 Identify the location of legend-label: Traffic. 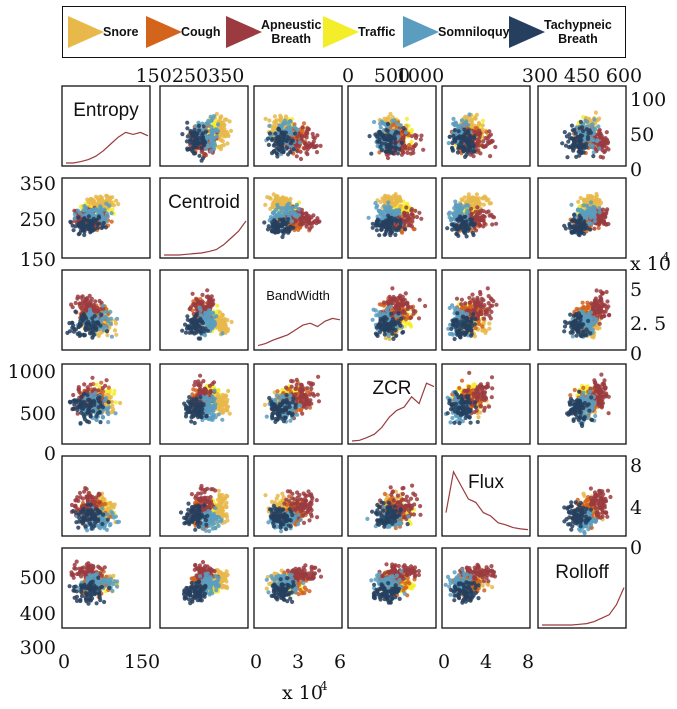
(377, 32).